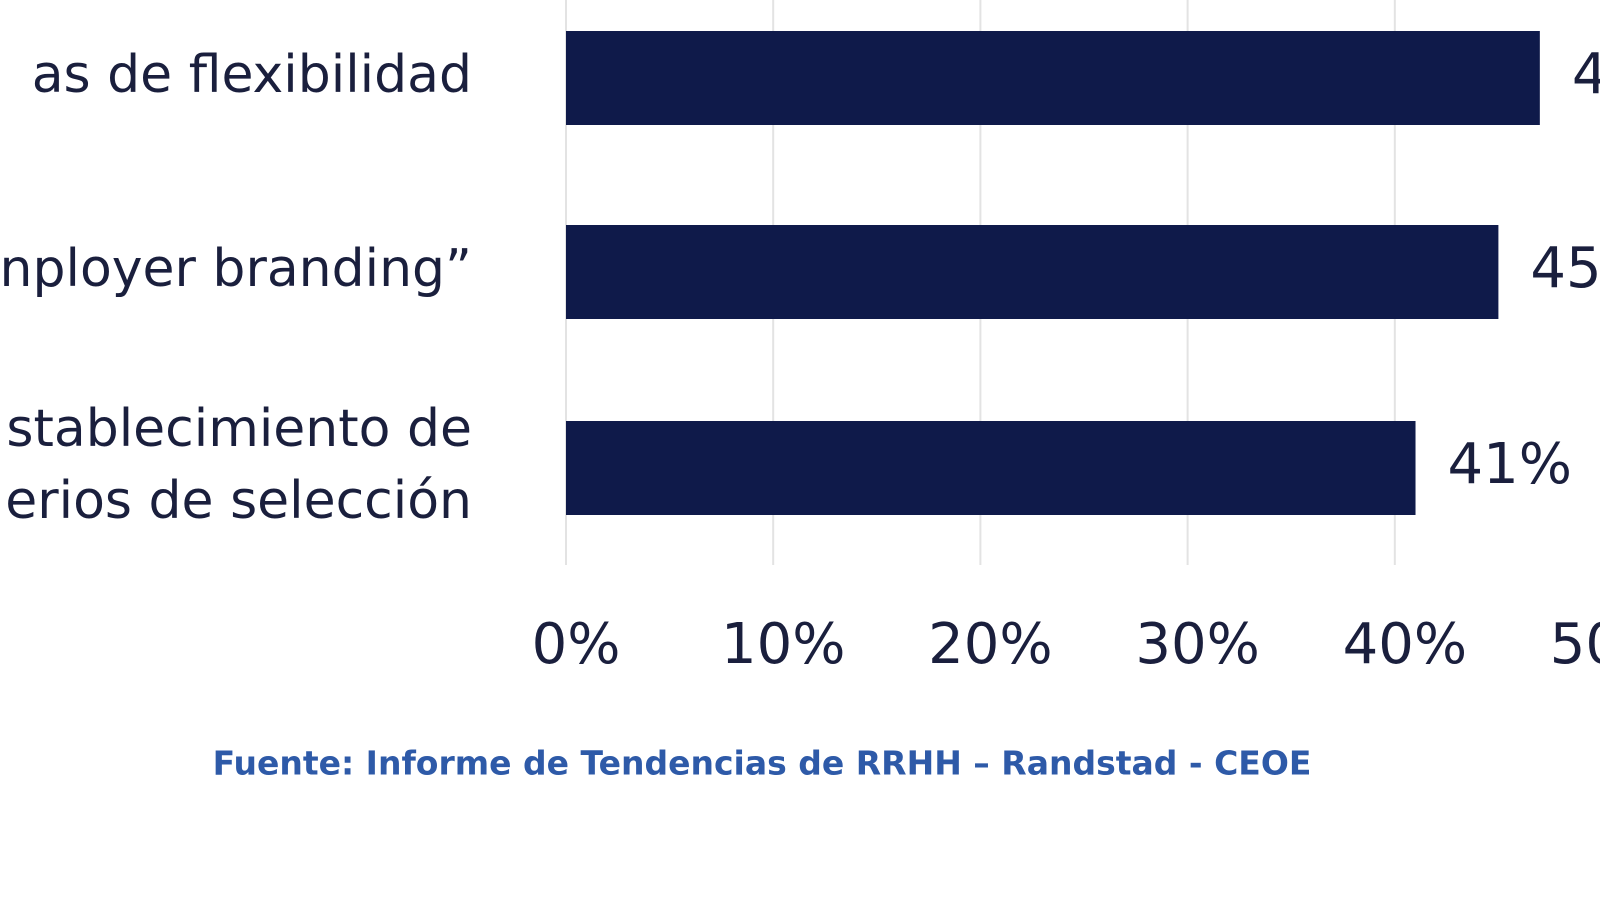 The width and height of the screenshot is (1600, 900). Describe the element at coordinates (1197, 644) in the screenshot. I see `x-tick-label: 30%` at that location.